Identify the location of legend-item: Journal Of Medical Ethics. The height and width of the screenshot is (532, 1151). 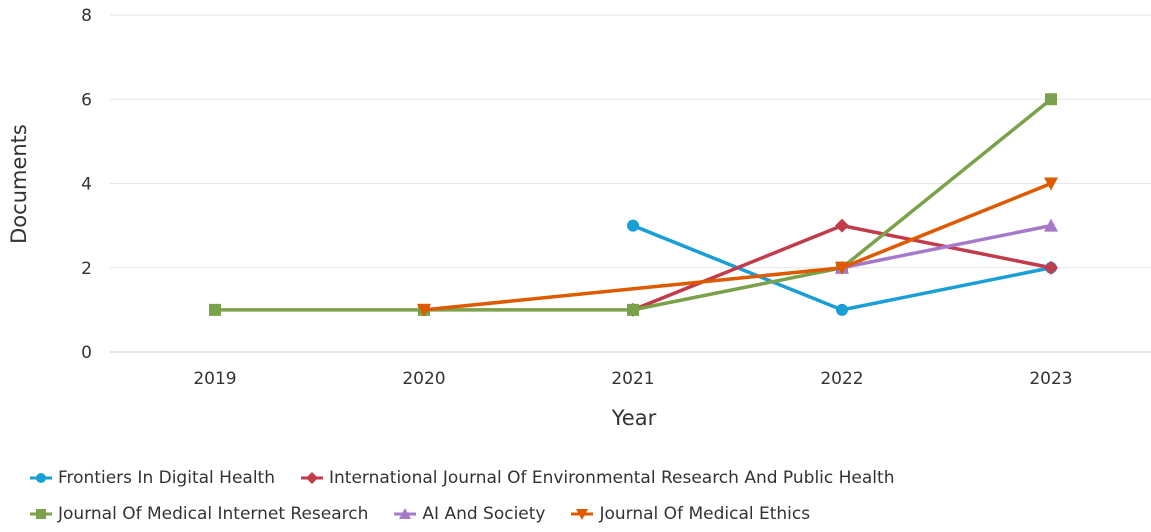
(690, 514).